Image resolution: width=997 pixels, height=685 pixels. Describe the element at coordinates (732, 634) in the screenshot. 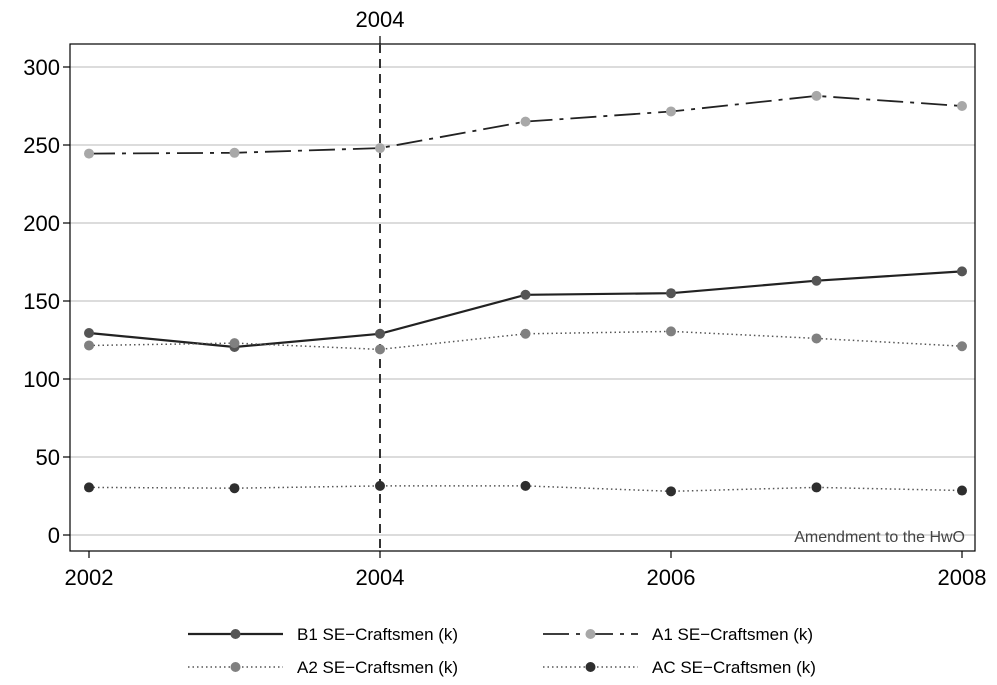

I see `legend-label: A1 SE−Craftsmen (k)` at that location.